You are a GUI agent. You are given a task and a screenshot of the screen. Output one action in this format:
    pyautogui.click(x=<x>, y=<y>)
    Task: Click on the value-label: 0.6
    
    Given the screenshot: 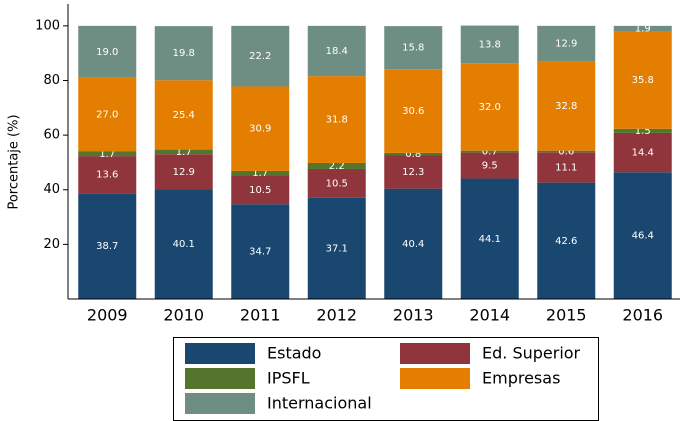 What is the action you would take?
    pyautogui.click(x=566, y=152)
    